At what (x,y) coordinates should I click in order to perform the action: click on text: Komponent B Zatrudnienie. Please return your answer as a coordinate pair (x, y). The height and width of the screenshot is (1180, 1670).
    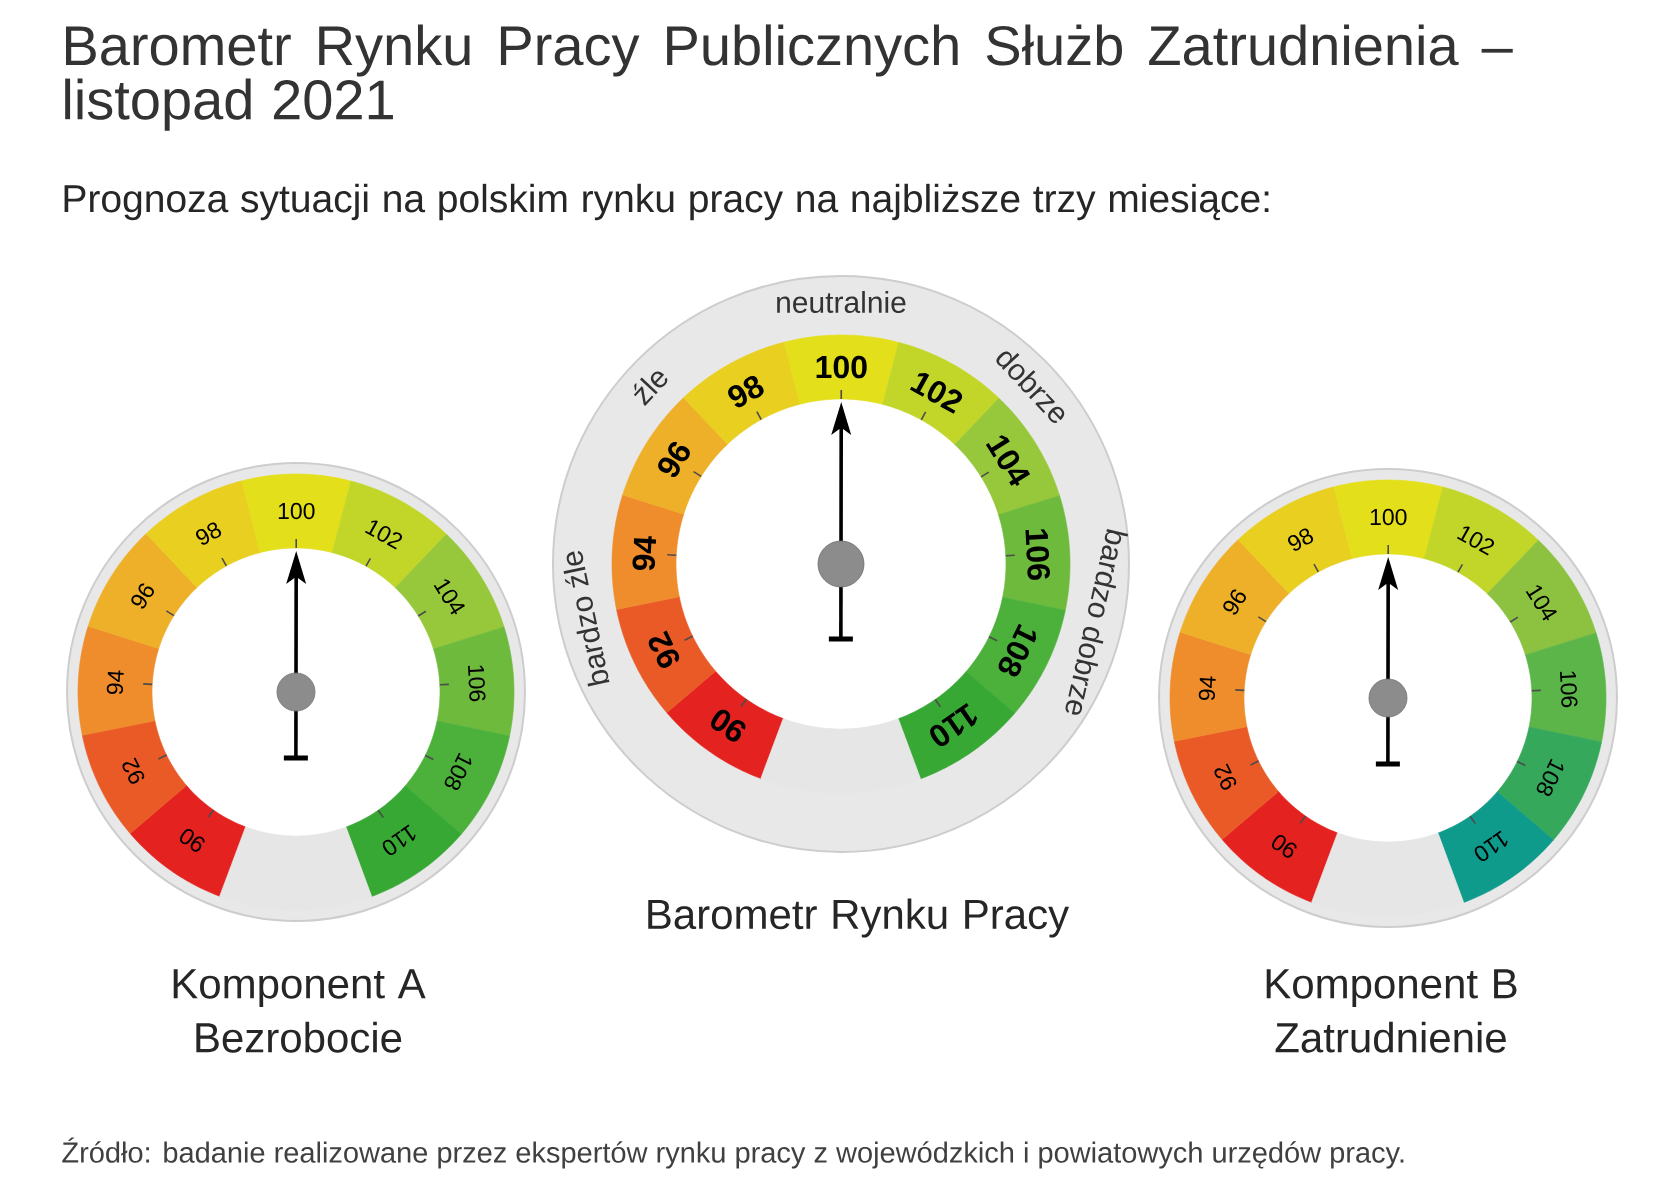
    Looking at the image, I should click on (1391, 1011).